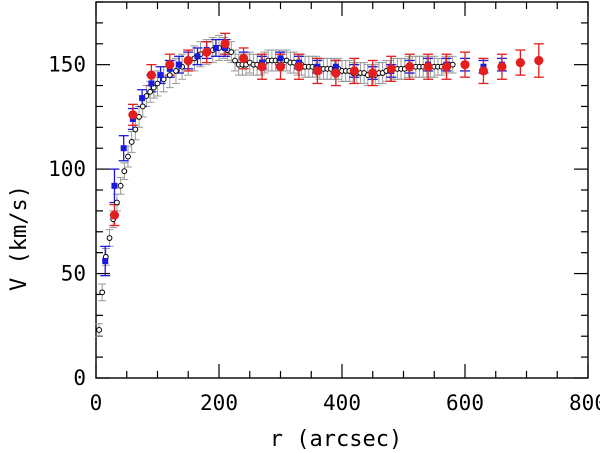  What do you see at coordinates (219, 403) in the screenshot?
I see `x-tick-label: 200` at bounding box center [219, 403].